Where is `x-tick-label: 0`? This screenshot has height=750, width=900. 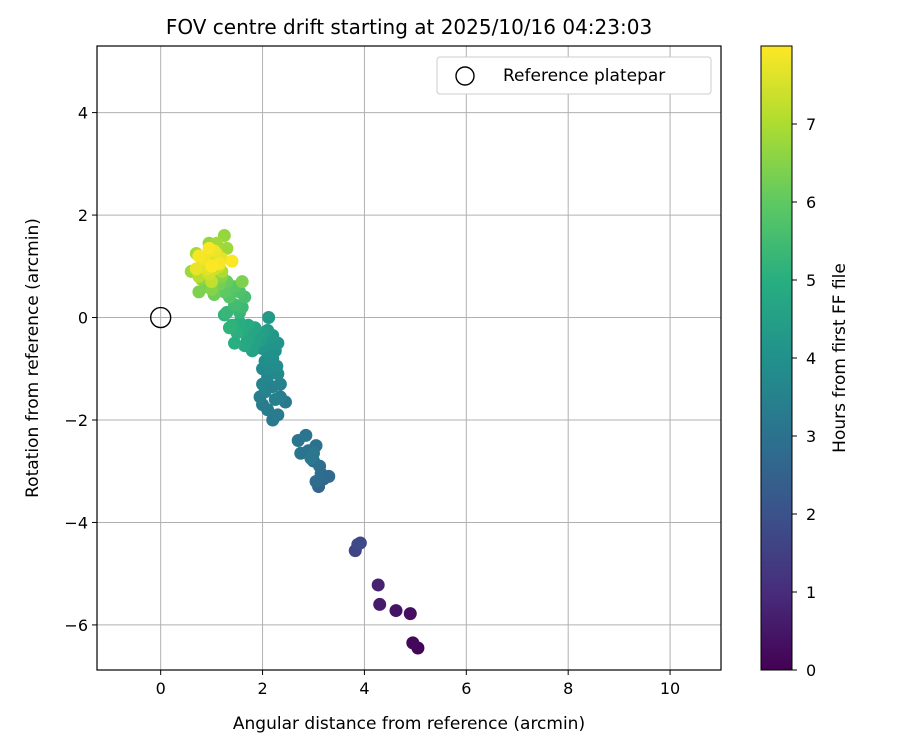 x-tick-label: 0 is located at coordinates (161, 688).